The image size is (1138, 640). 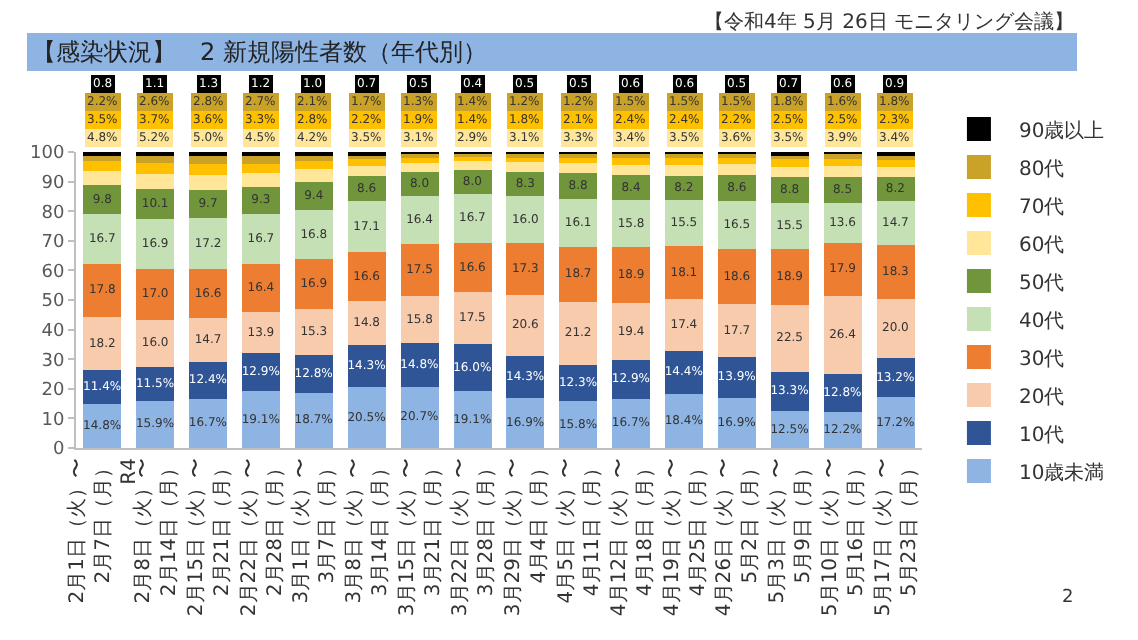 What do you see at coordinates (420, 537) in the screenshot?
I see `x-tick-label: 3月15日（火）〜 3月21日（月）` at bounding box center [420, 537].